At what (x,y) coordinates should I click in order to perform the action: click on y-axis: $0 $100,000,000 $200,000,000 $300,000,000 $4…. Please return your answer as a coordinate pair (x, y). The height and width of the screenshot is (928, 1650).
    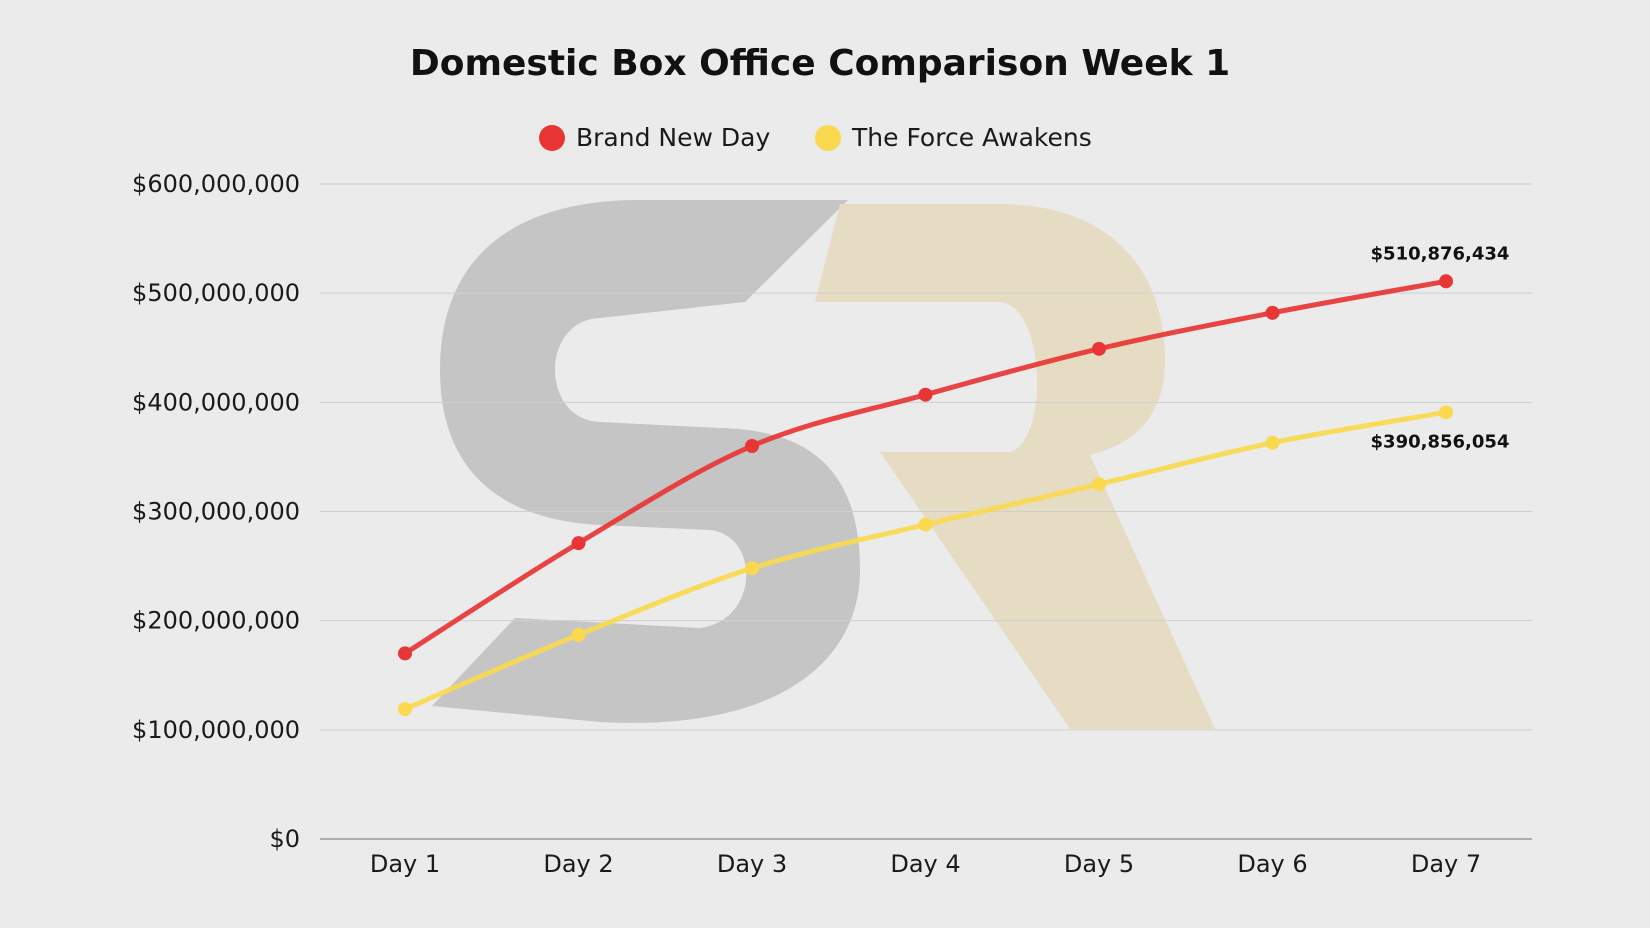
    Looking at the image, I should click on (216, 511).